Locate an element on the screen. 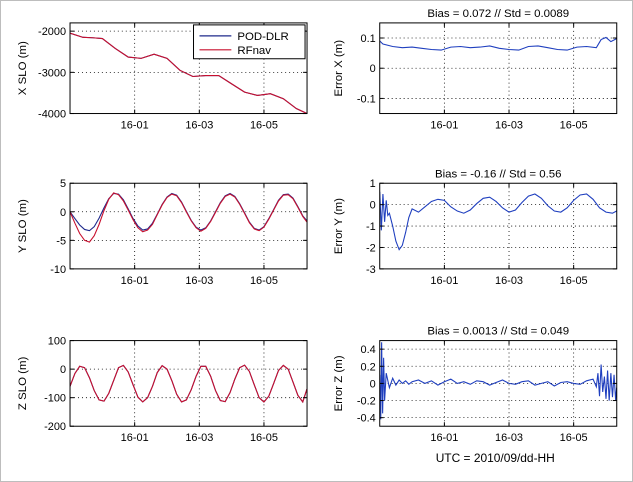 The height and width of the screenshot is (482, 633). subplot-title: Bias = 0.0013 // Std = 0.049 is located at coordinates (498, 332).